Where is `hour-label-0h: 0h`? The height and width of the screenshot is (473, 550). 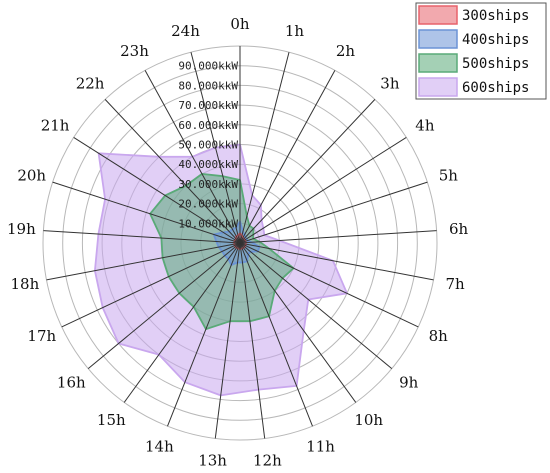 hour-label-0h: 0h is located at coordinates (240, 24).